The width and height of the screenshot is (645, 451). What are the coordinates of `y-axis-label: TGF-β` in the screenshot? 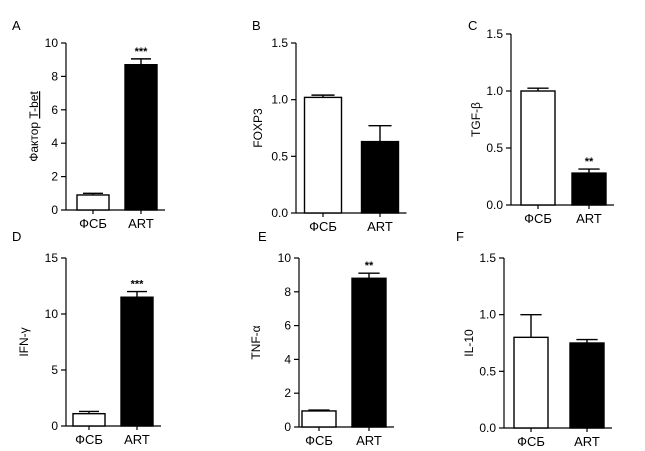 It's located at (476, 119).